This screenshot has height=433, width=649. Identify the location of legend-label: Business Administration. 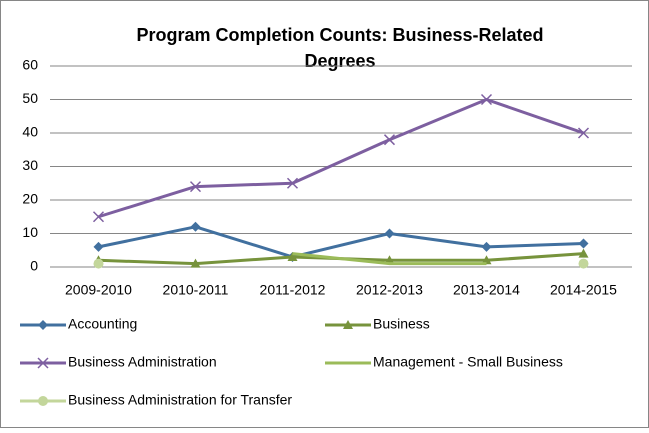
(142, 362).